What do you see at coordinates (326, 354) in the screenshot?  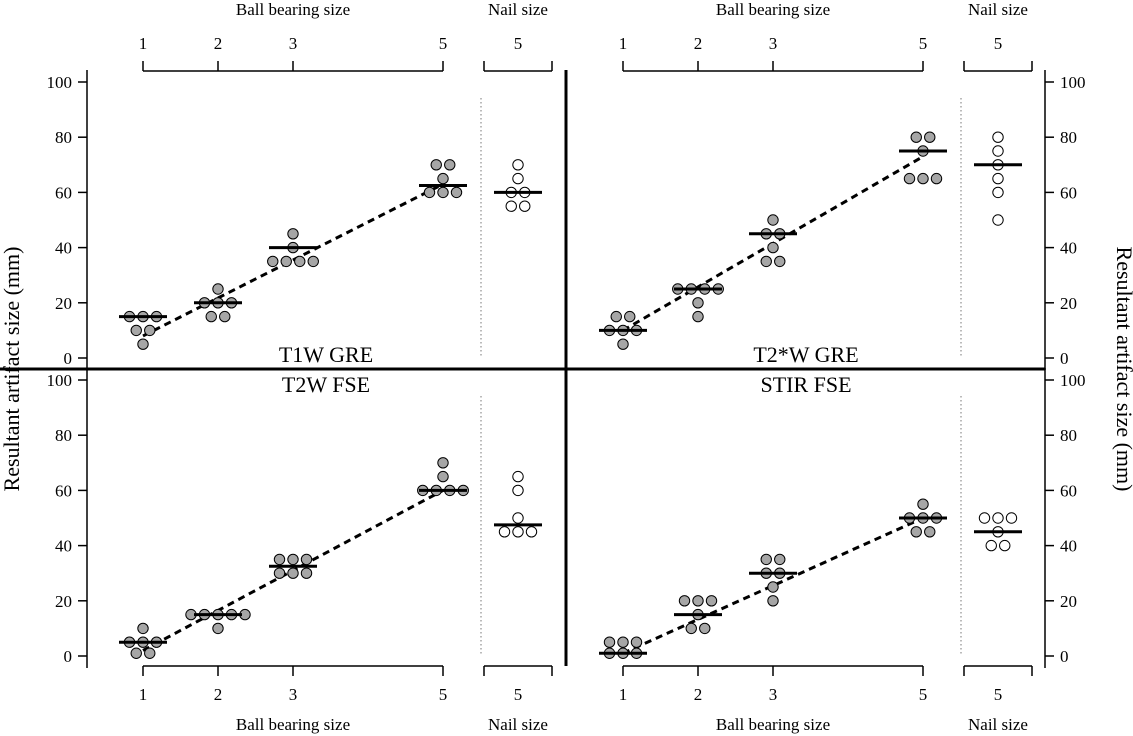 I see `panel-title: T1W GRE` at bounding box center [326, 354].